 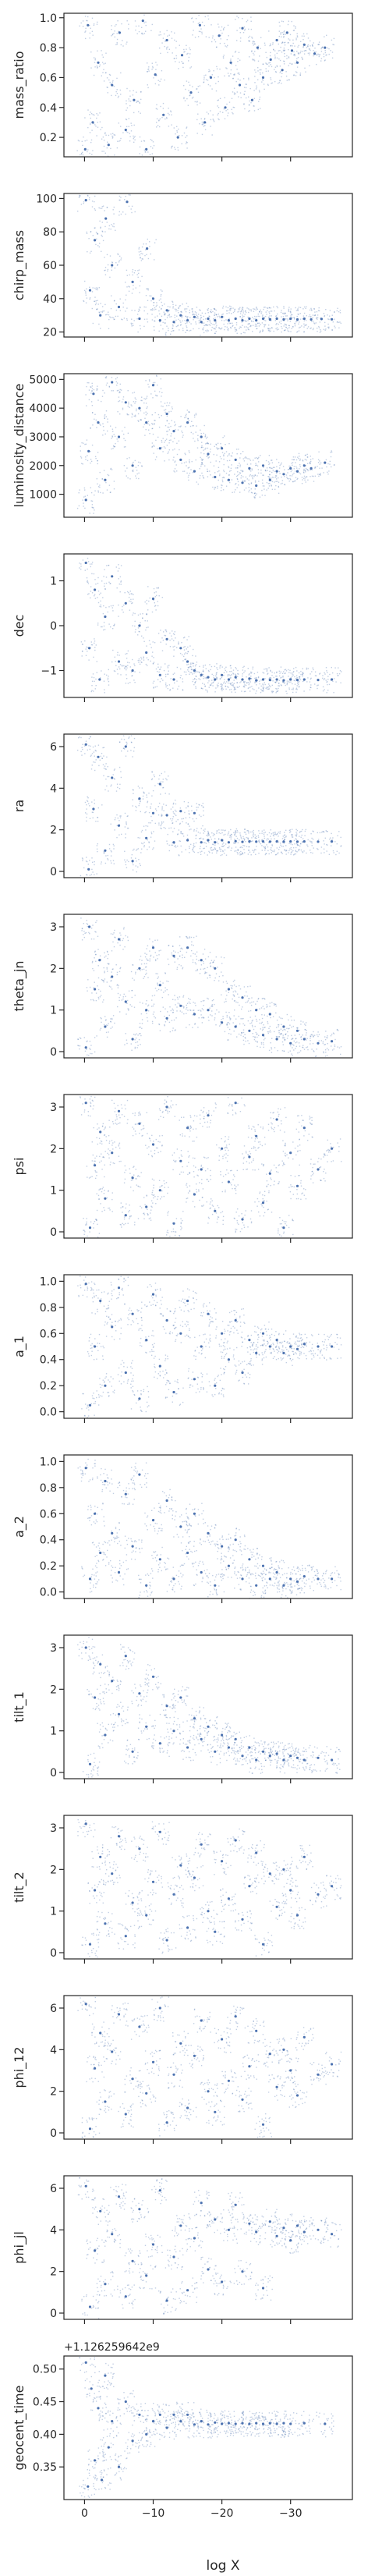 What do you see at coordinates (53, 1191) in the screenshot?
I see `y-tick-label: 1` at bounding box center [53, 1191].